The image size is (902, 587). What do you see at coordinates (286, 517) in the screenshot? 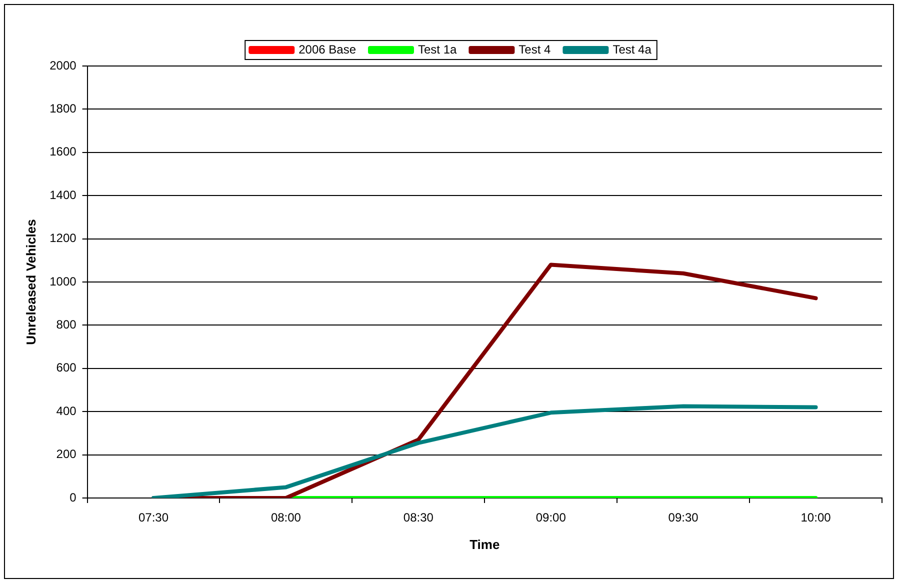
I see `x-tick-label: 08:00` at bounding box center [286, 517].